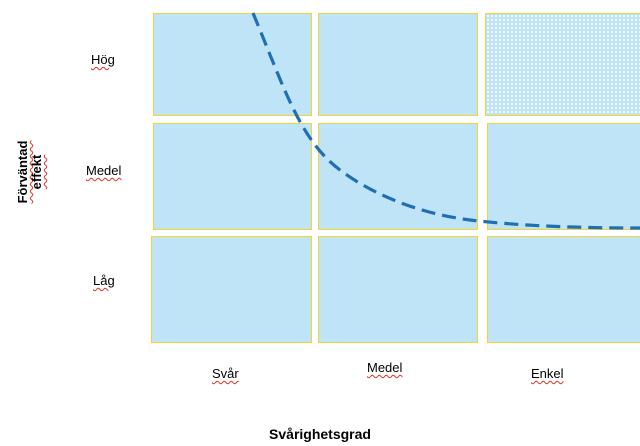 The height and width of the screenshot is (446, 640). What do you see at coordinates (320, 434) in the screenshot?
I see `x-axis-title: Svårighetsgrad` at bounding box center [320, 434].